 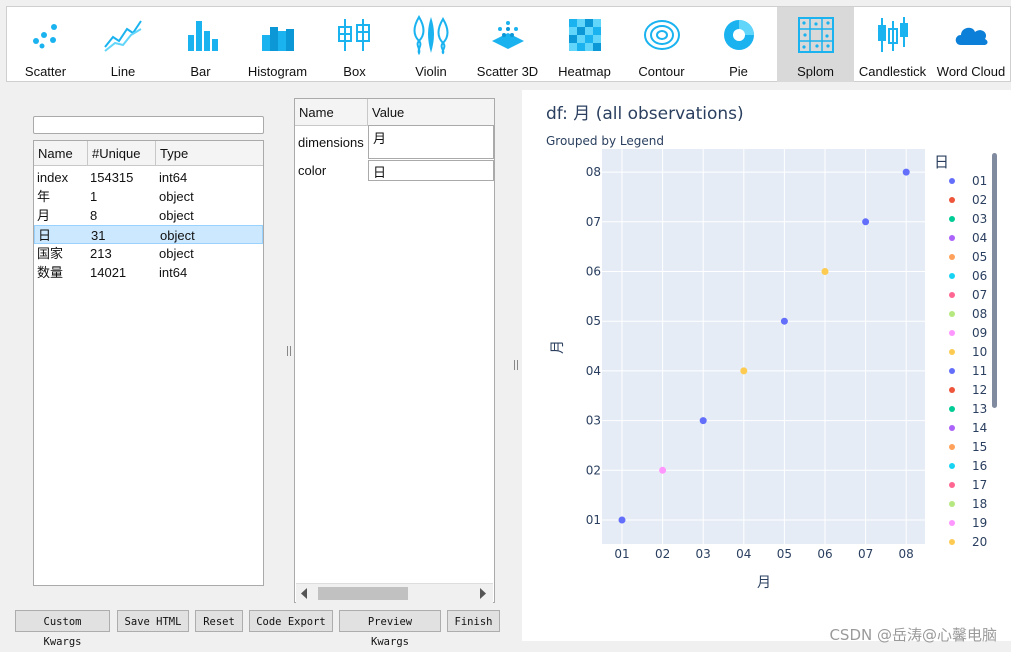 What do you see at coordinates (148, 125) in the screenshot?
I see `column-search-input` at bounding box center [148, 125].